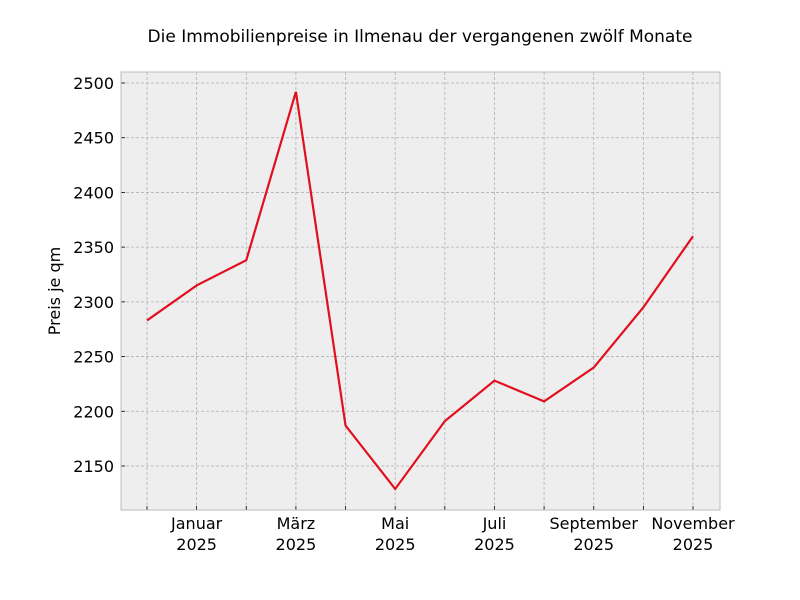  Describe the element at coordinates (93, 247) in the screenshot. I see `y-tick-label: 2350` at that location.